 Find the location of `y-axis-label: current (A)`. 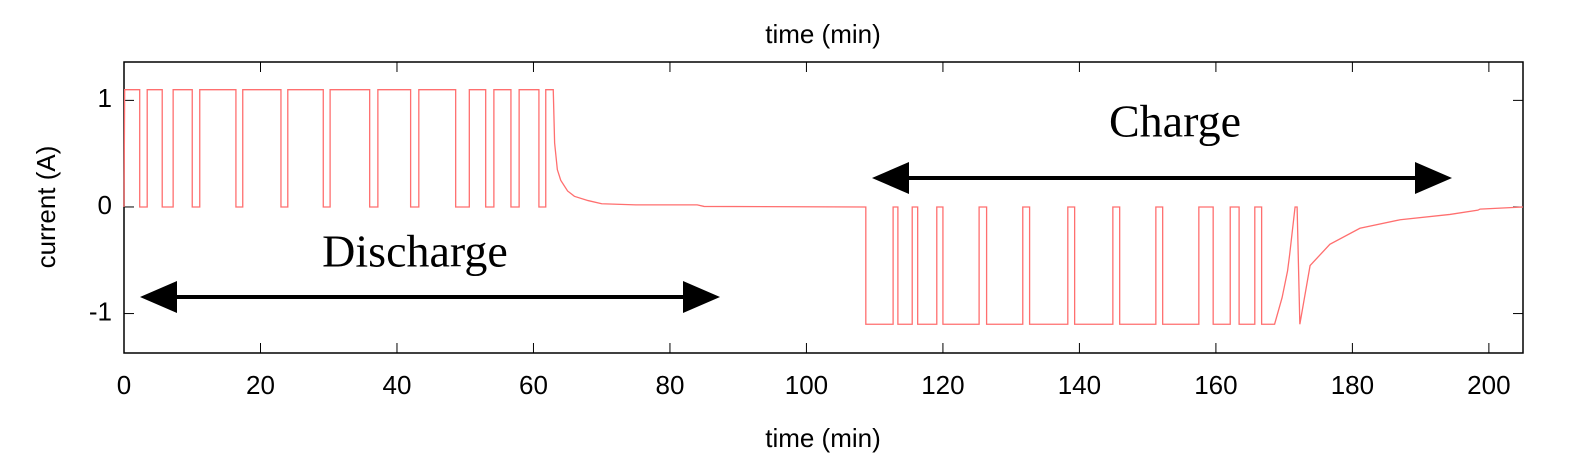

y-axis-label: current (A) is located at coordinates (46, 207).